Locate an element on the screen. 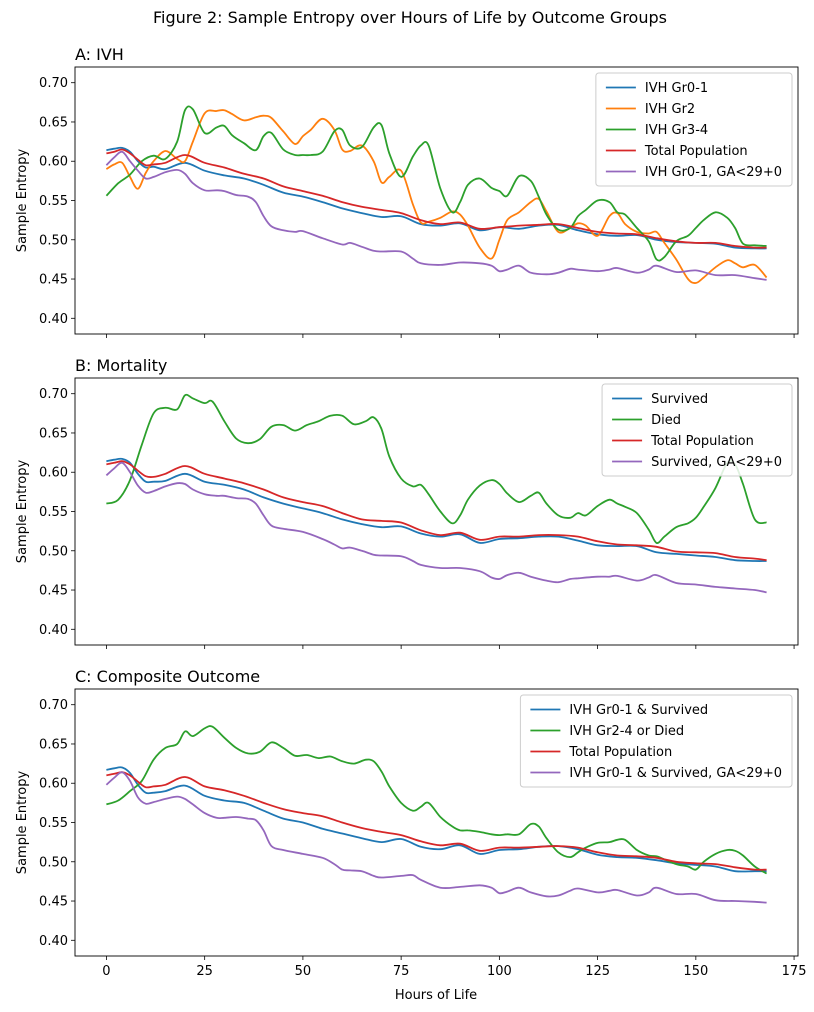 The width and height of the screenshot is (814, 1012). x-tick-label: 25 is located at coordinates (204, 971).